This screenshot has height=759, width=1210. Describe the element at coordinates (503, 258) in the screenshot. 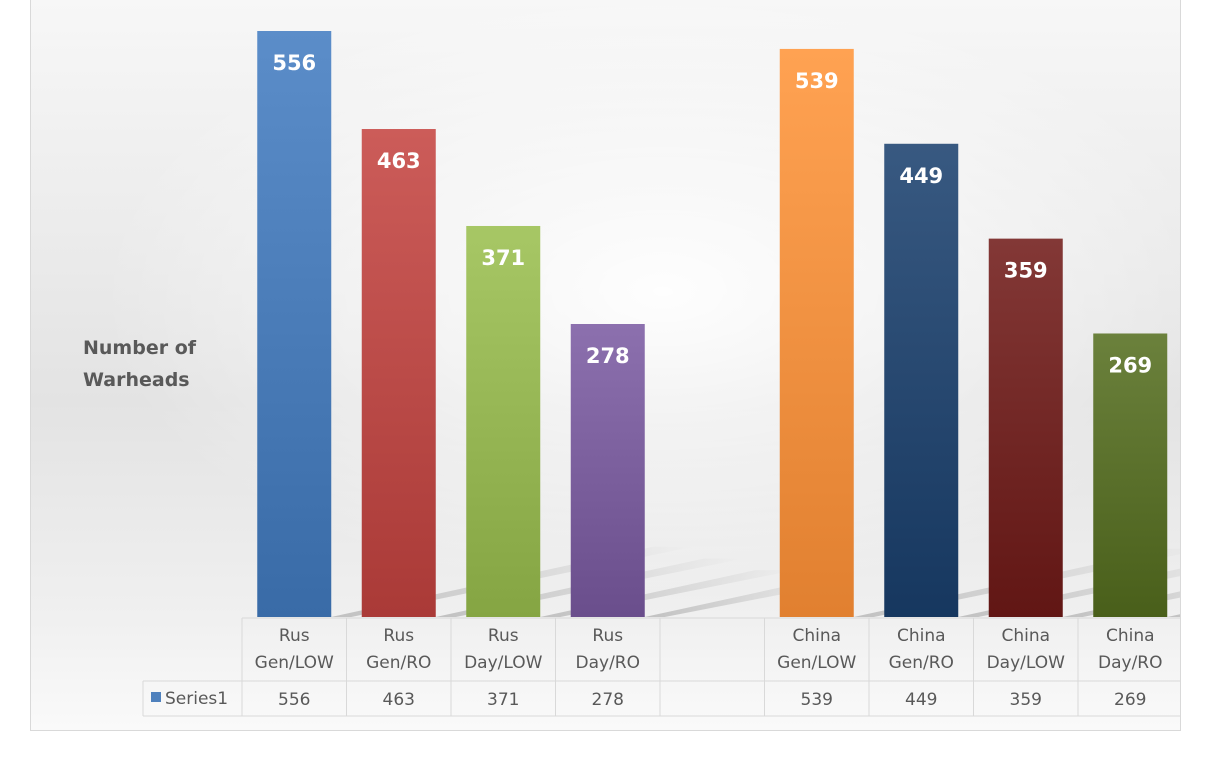

I see `bar-data-label: 371` at that location.